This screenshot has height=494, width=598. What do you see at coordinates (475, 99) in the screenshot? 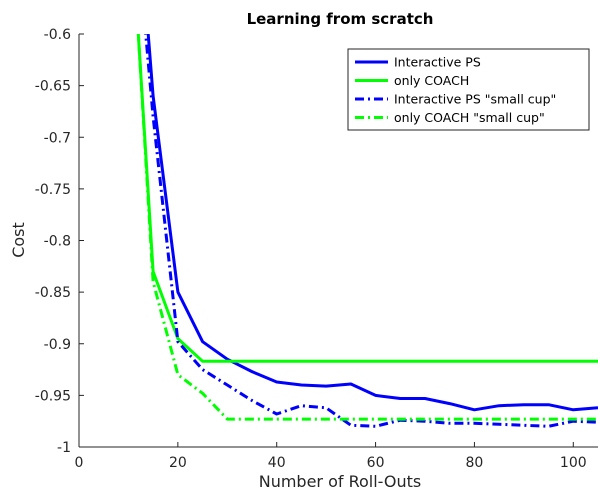
I see `legend-label-3: Interactive PS "small cup"` at bounding box center [475, 99].